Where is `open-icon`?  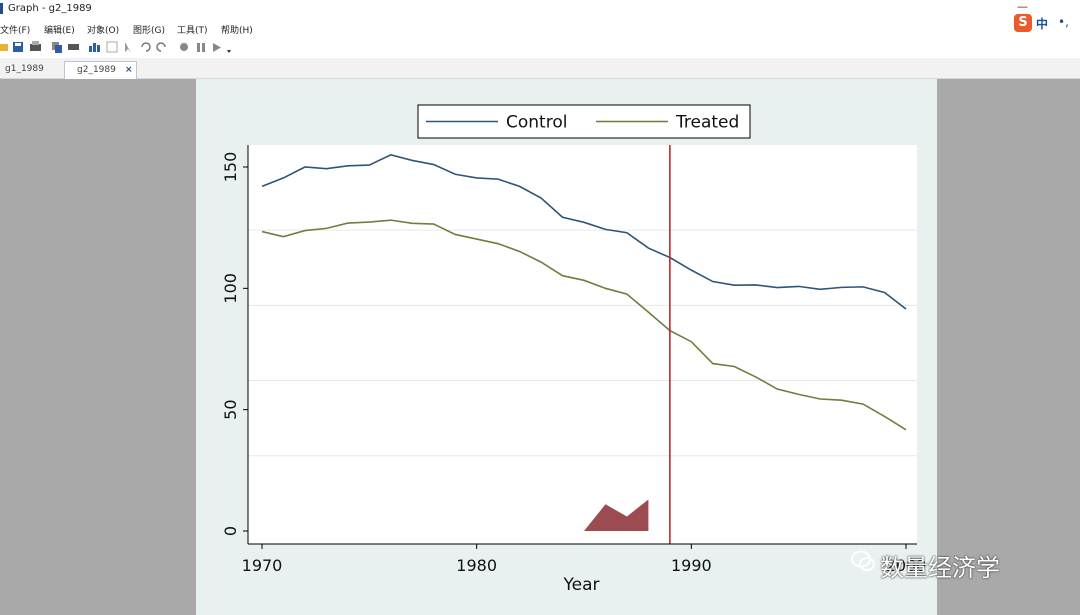 open-icon is located at coordinates (4, 47).